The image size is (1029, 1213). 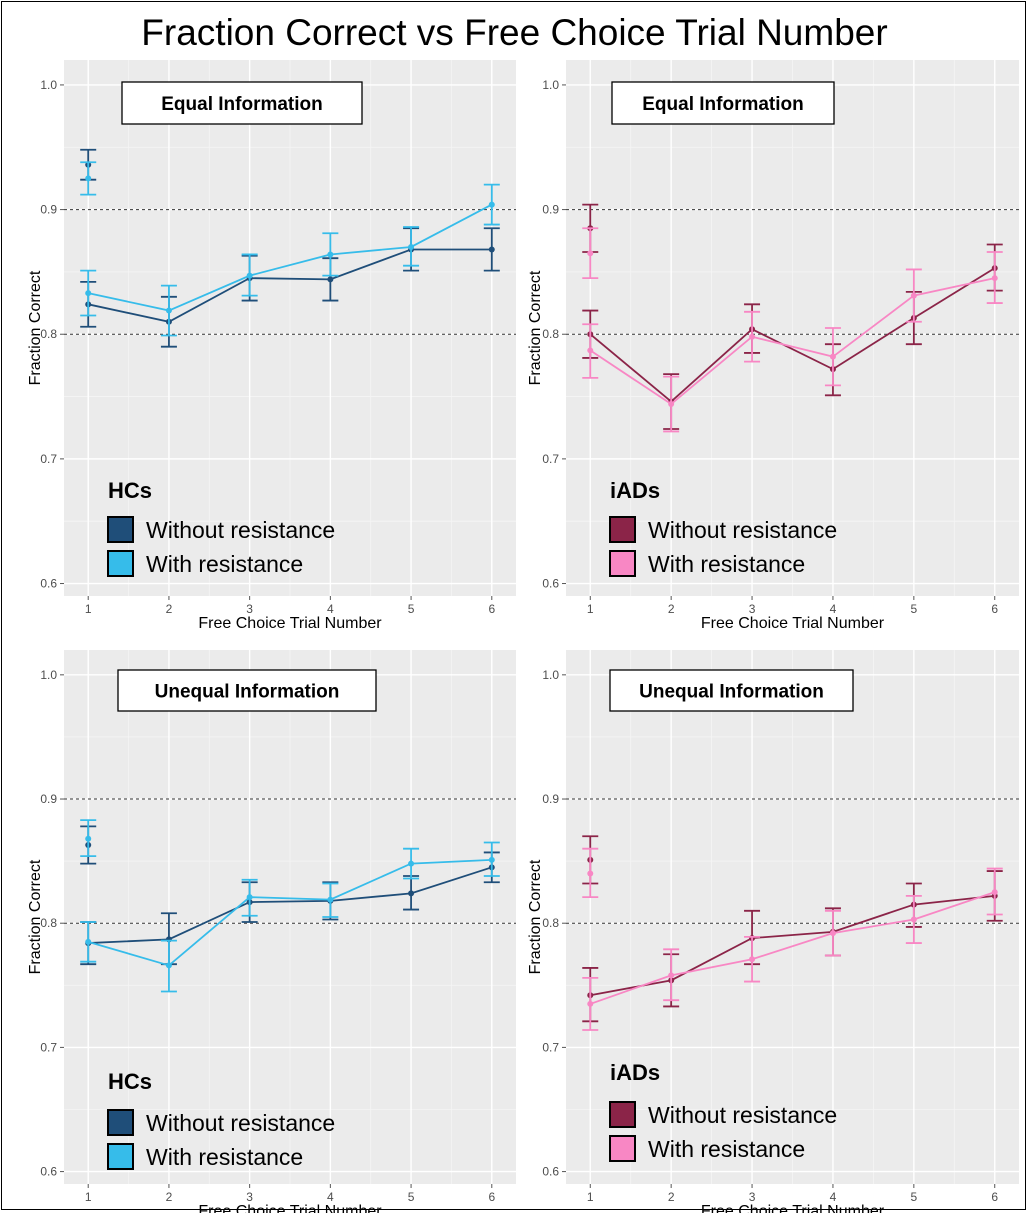 I want to click on panel-title: Unequal Information, so click(x=247, y=692).